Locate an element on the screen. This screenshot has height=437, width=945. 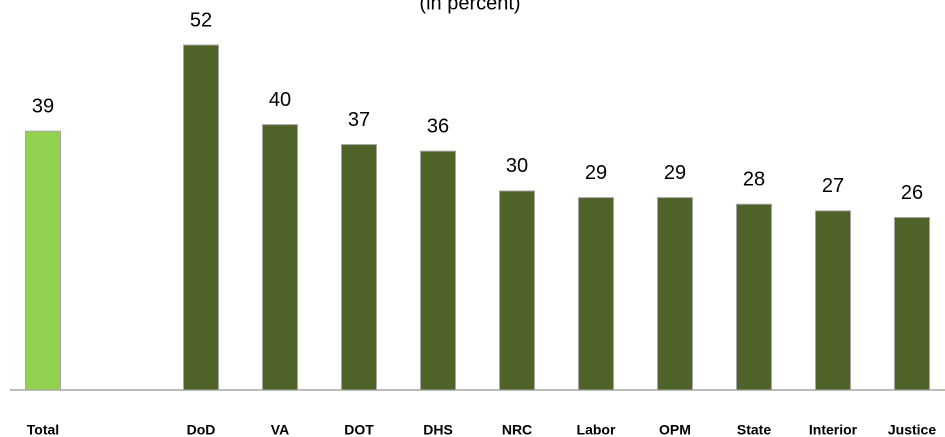
value-label: 28 is located at coordinates (754, 180).